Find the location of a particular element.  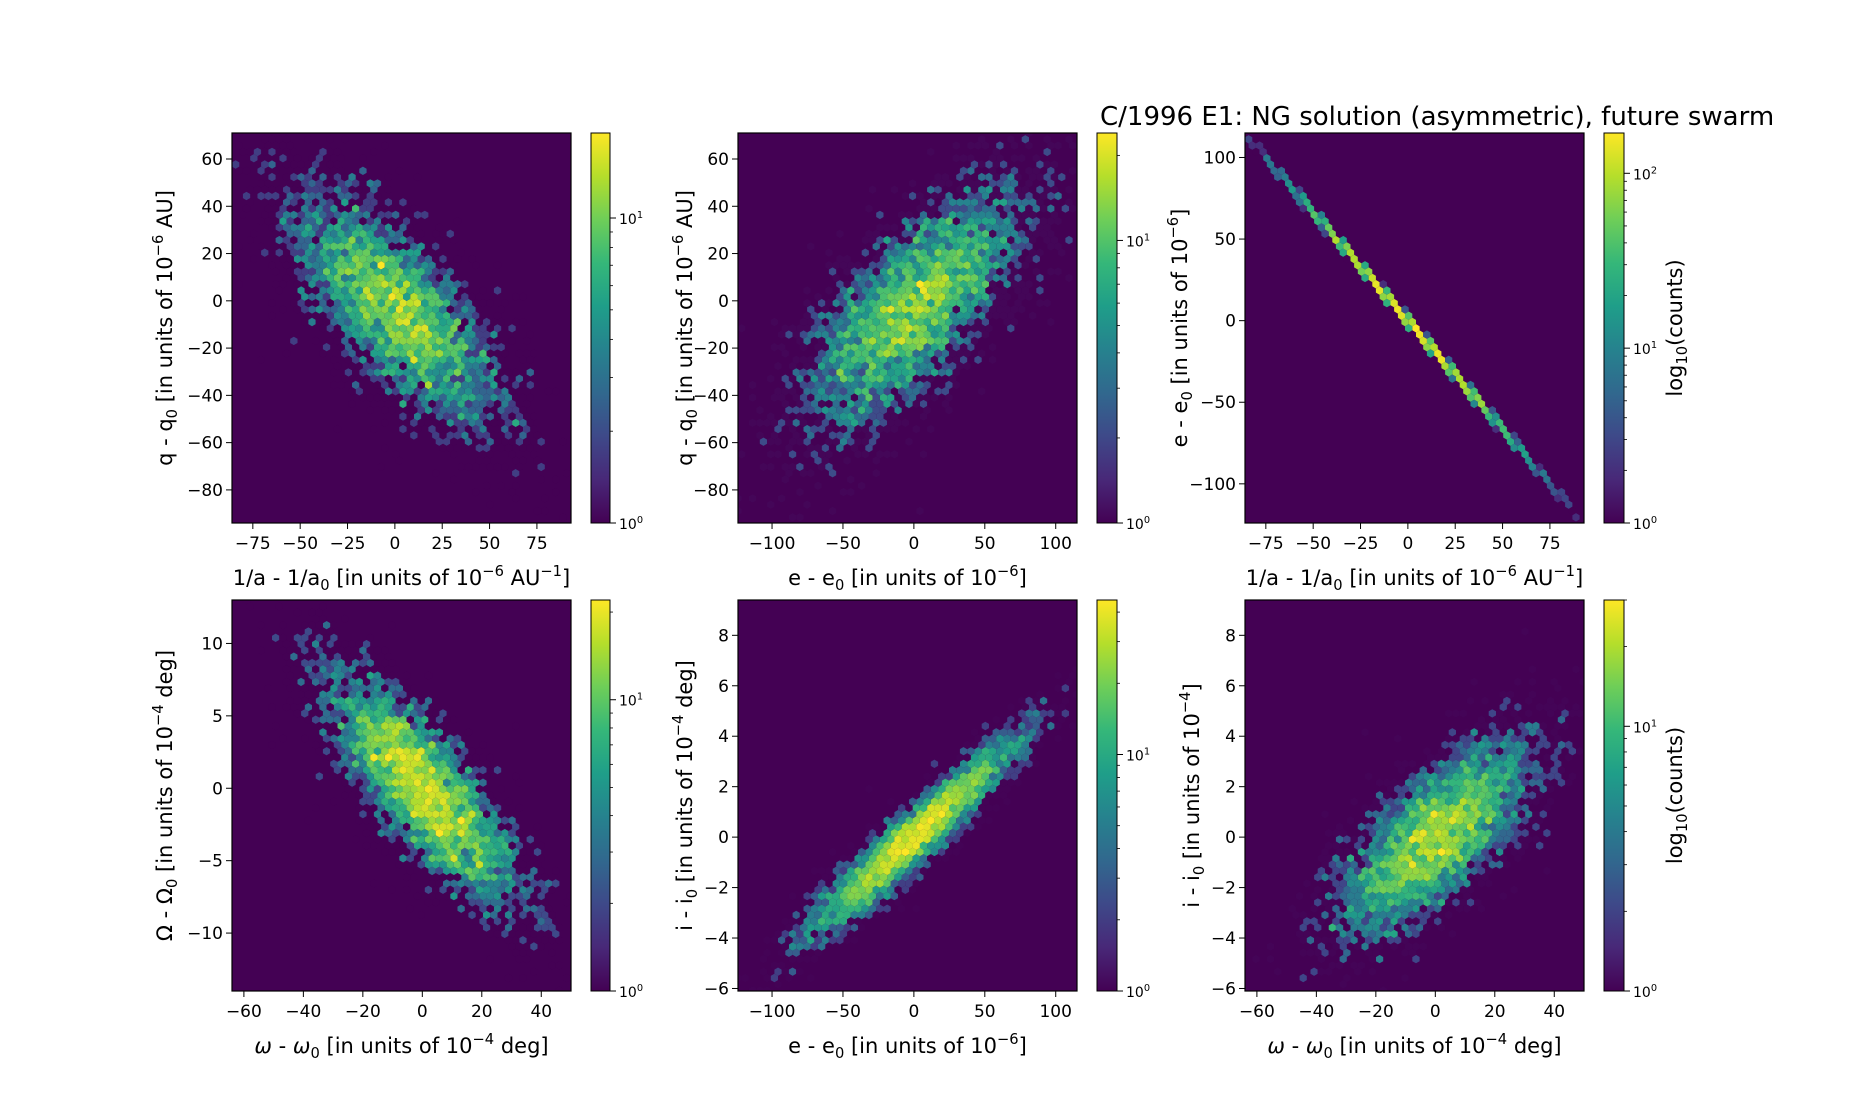

y-tick-label: 60 is located at coordinates (212, 160).